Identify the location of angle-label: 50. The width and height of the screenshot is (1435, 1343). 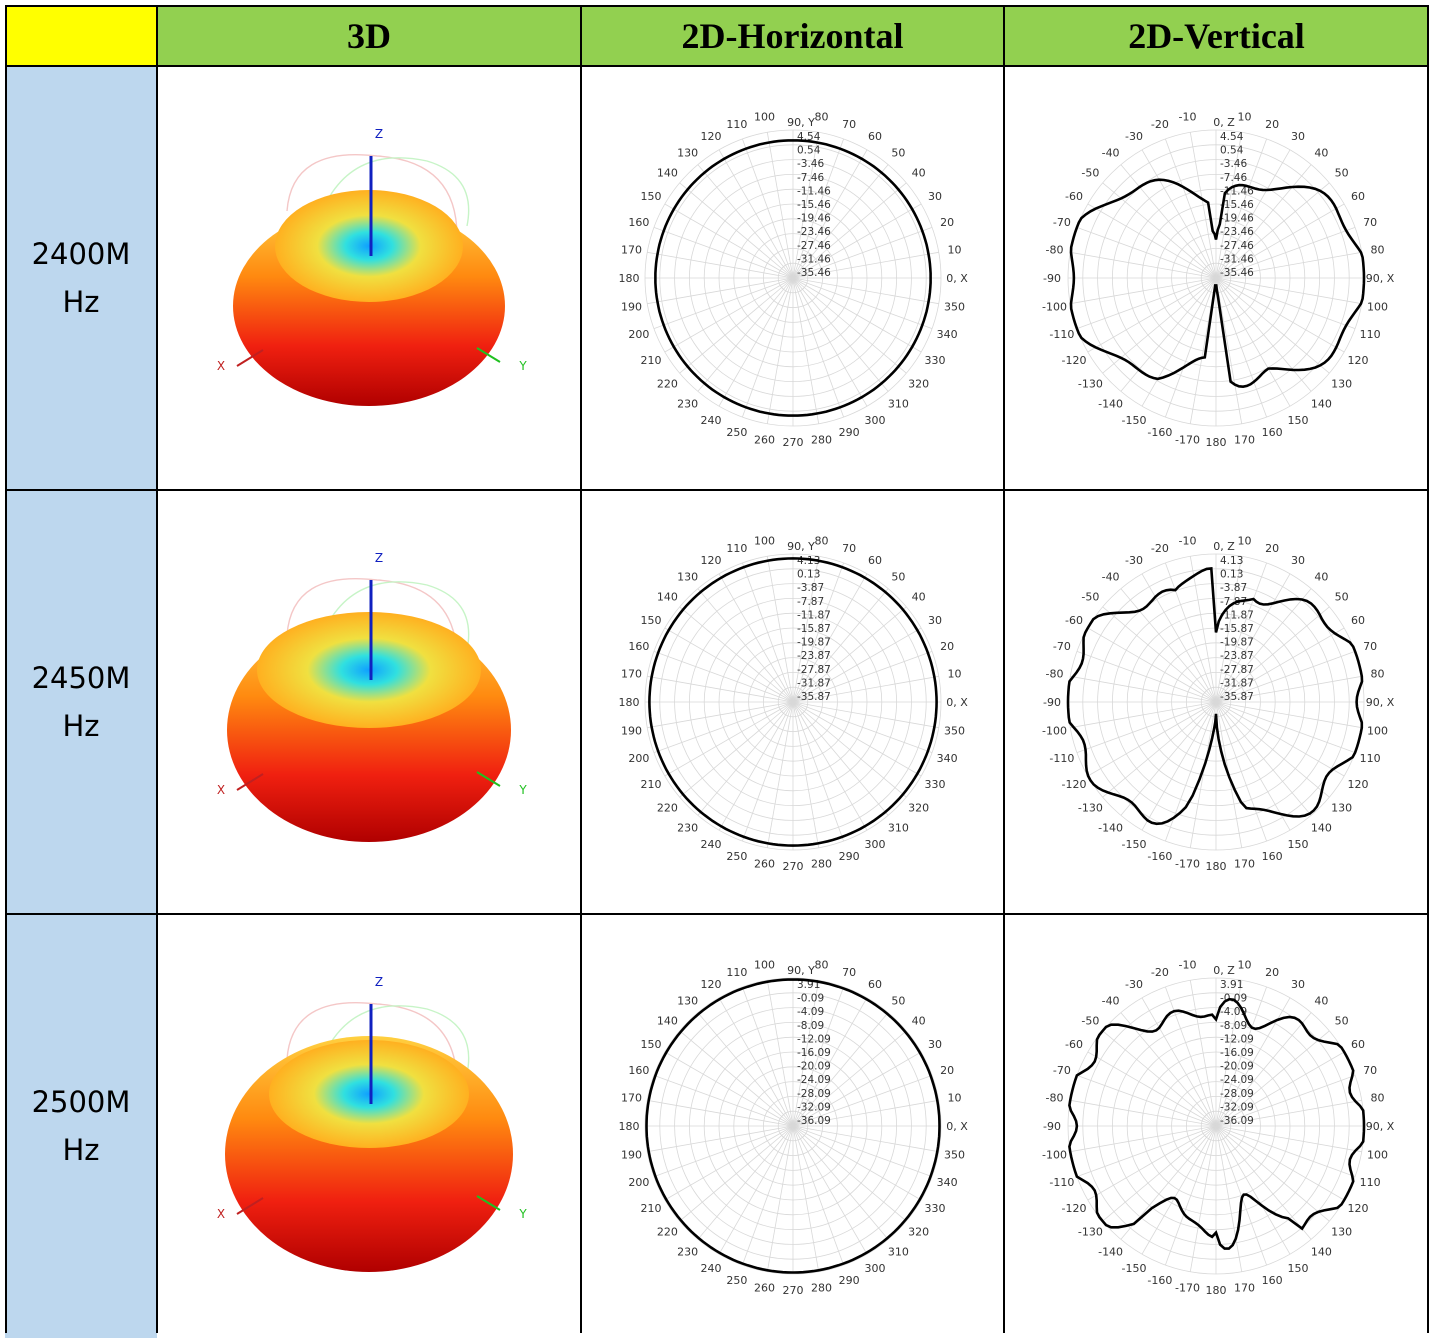
(1342, 173).